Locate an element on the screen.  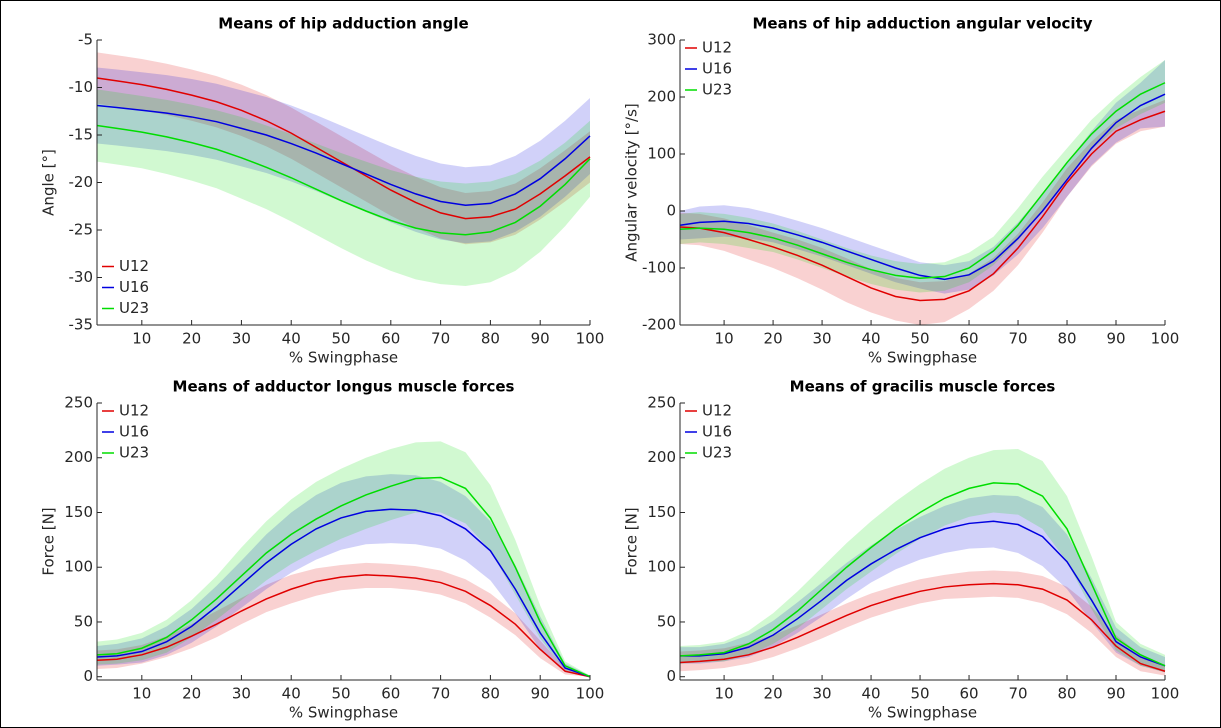
y-tick-label: -35 is located at coordinates (81, 325).